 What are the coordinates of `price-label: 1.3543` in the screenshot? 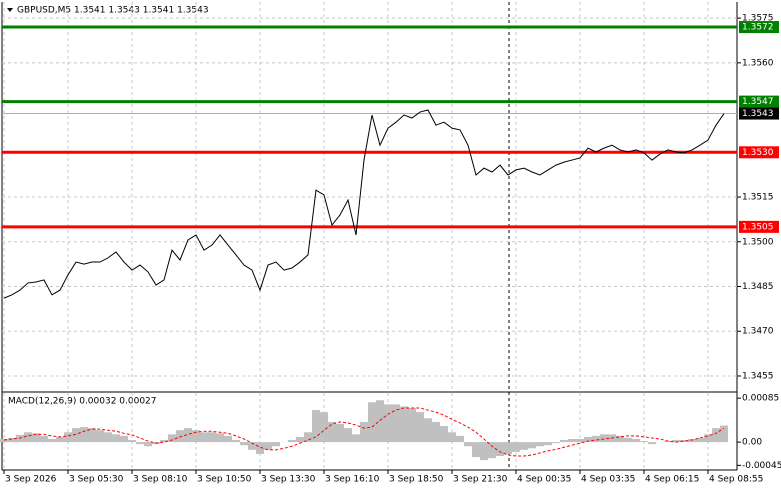 It's located at (758, 114).